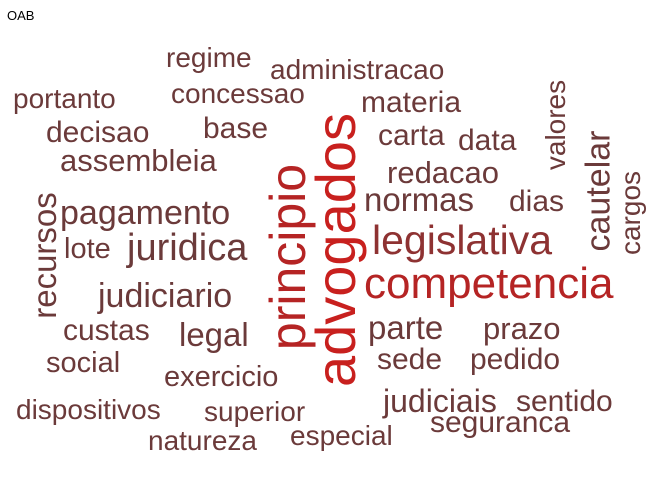  What do you see at coordinates (564, 401) in the screenshot?
I see `word-sentido: sentido` at bounding box center [564, 401].